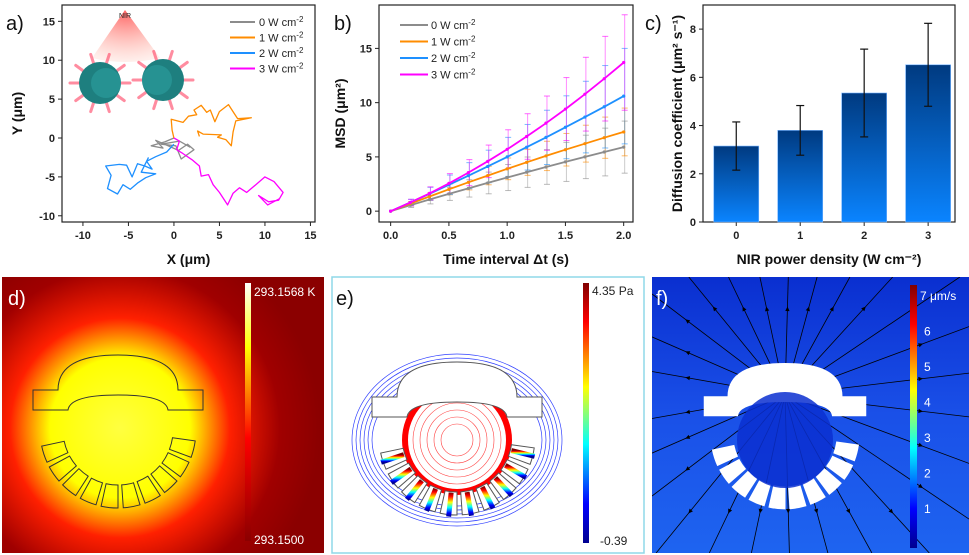 The height and width of the screenshot is (555, 969). Describe the element at coordinates (677, 113) in the screenshot. I see `y-axis-label: Diffusion coefficient (μm² s⁻¹)` at that location.